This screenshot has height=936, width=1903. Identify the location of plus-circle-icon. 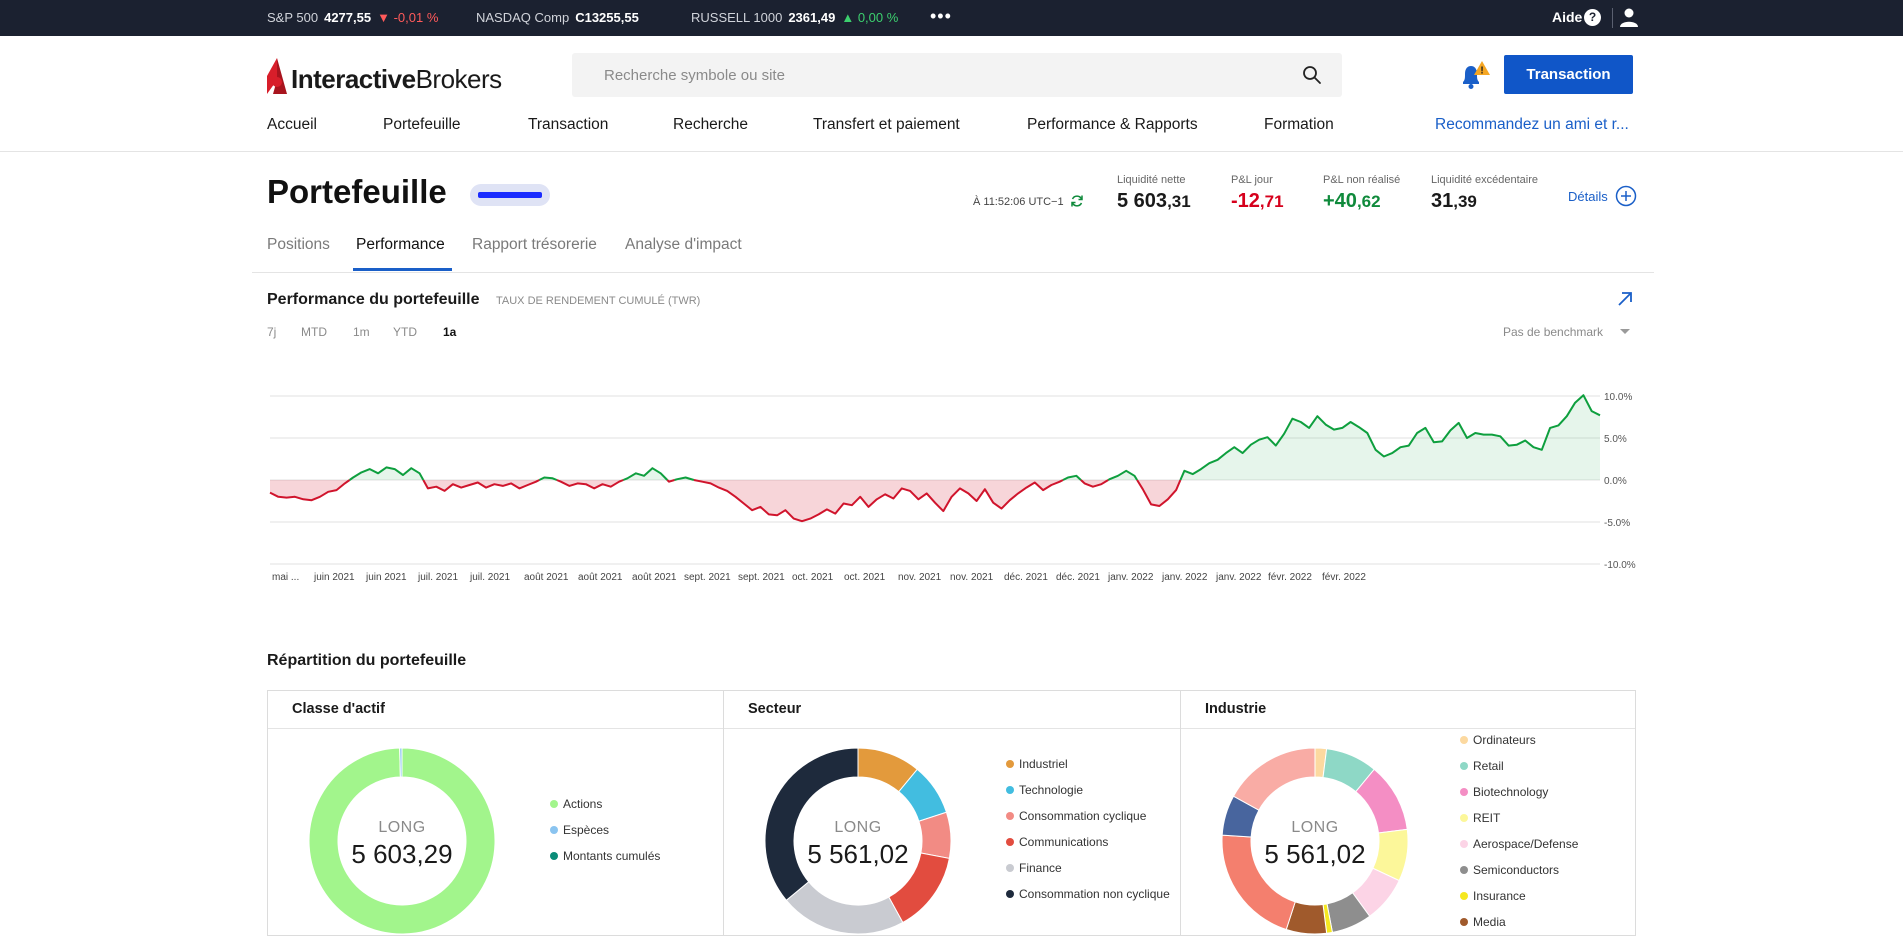
(1626, 196).